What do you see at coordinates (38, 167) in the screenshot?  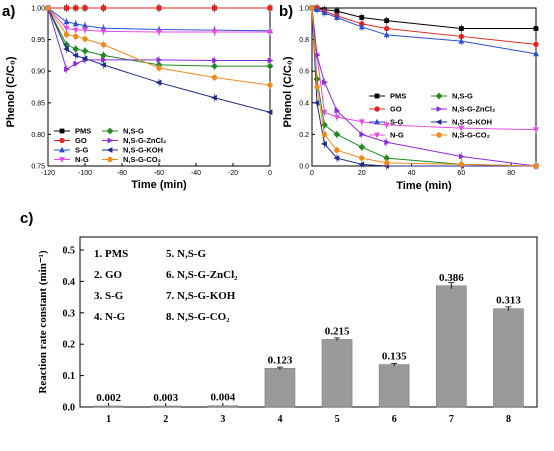 I see `a-y-tick-label: 0.75` at bounding box center [38, 167].